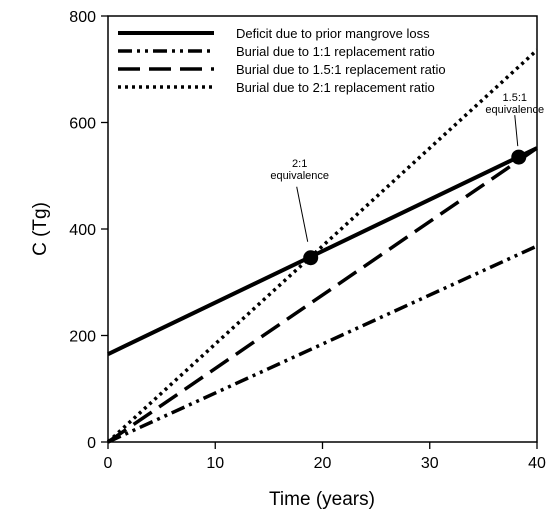  I want to click on x-tick-label: 20, so click(323, 463).